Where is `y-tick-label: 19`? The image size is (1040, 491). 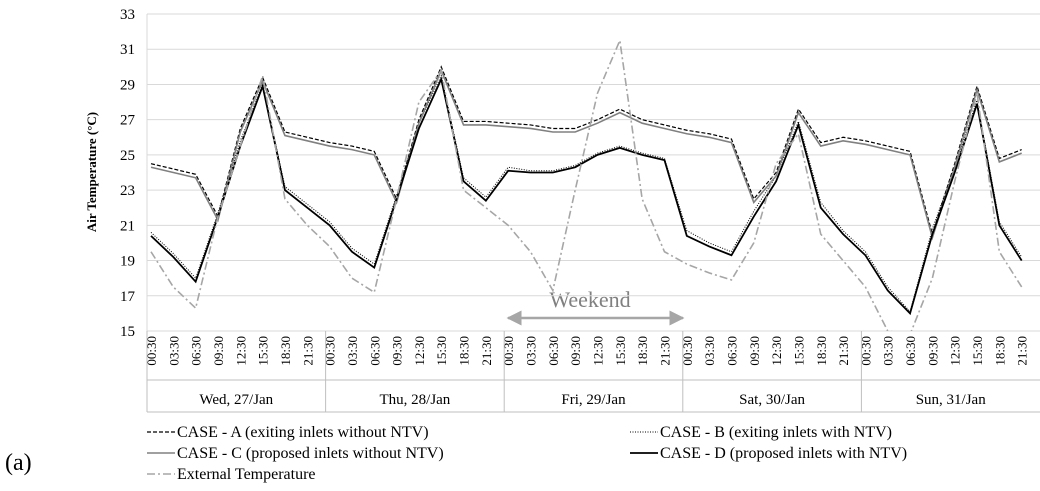 y-tick-label: 19 is located at coordinates (127, 262).